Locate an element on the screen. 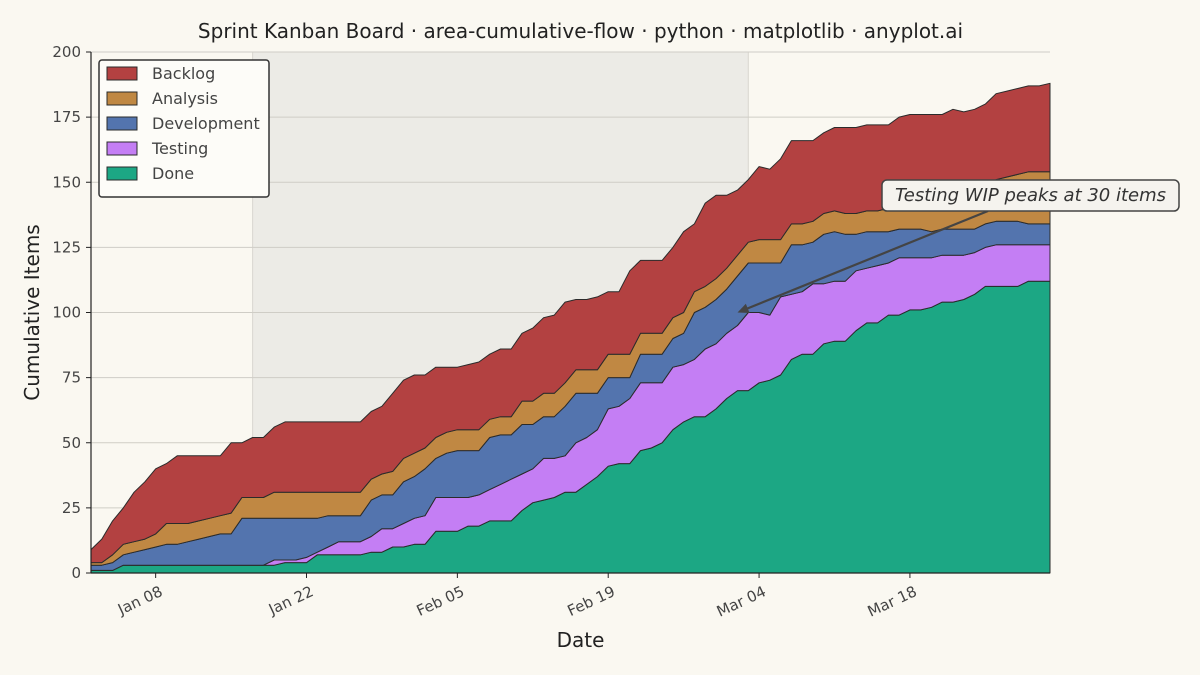  annotation-arrow-head is located at coordinates (743, 308).